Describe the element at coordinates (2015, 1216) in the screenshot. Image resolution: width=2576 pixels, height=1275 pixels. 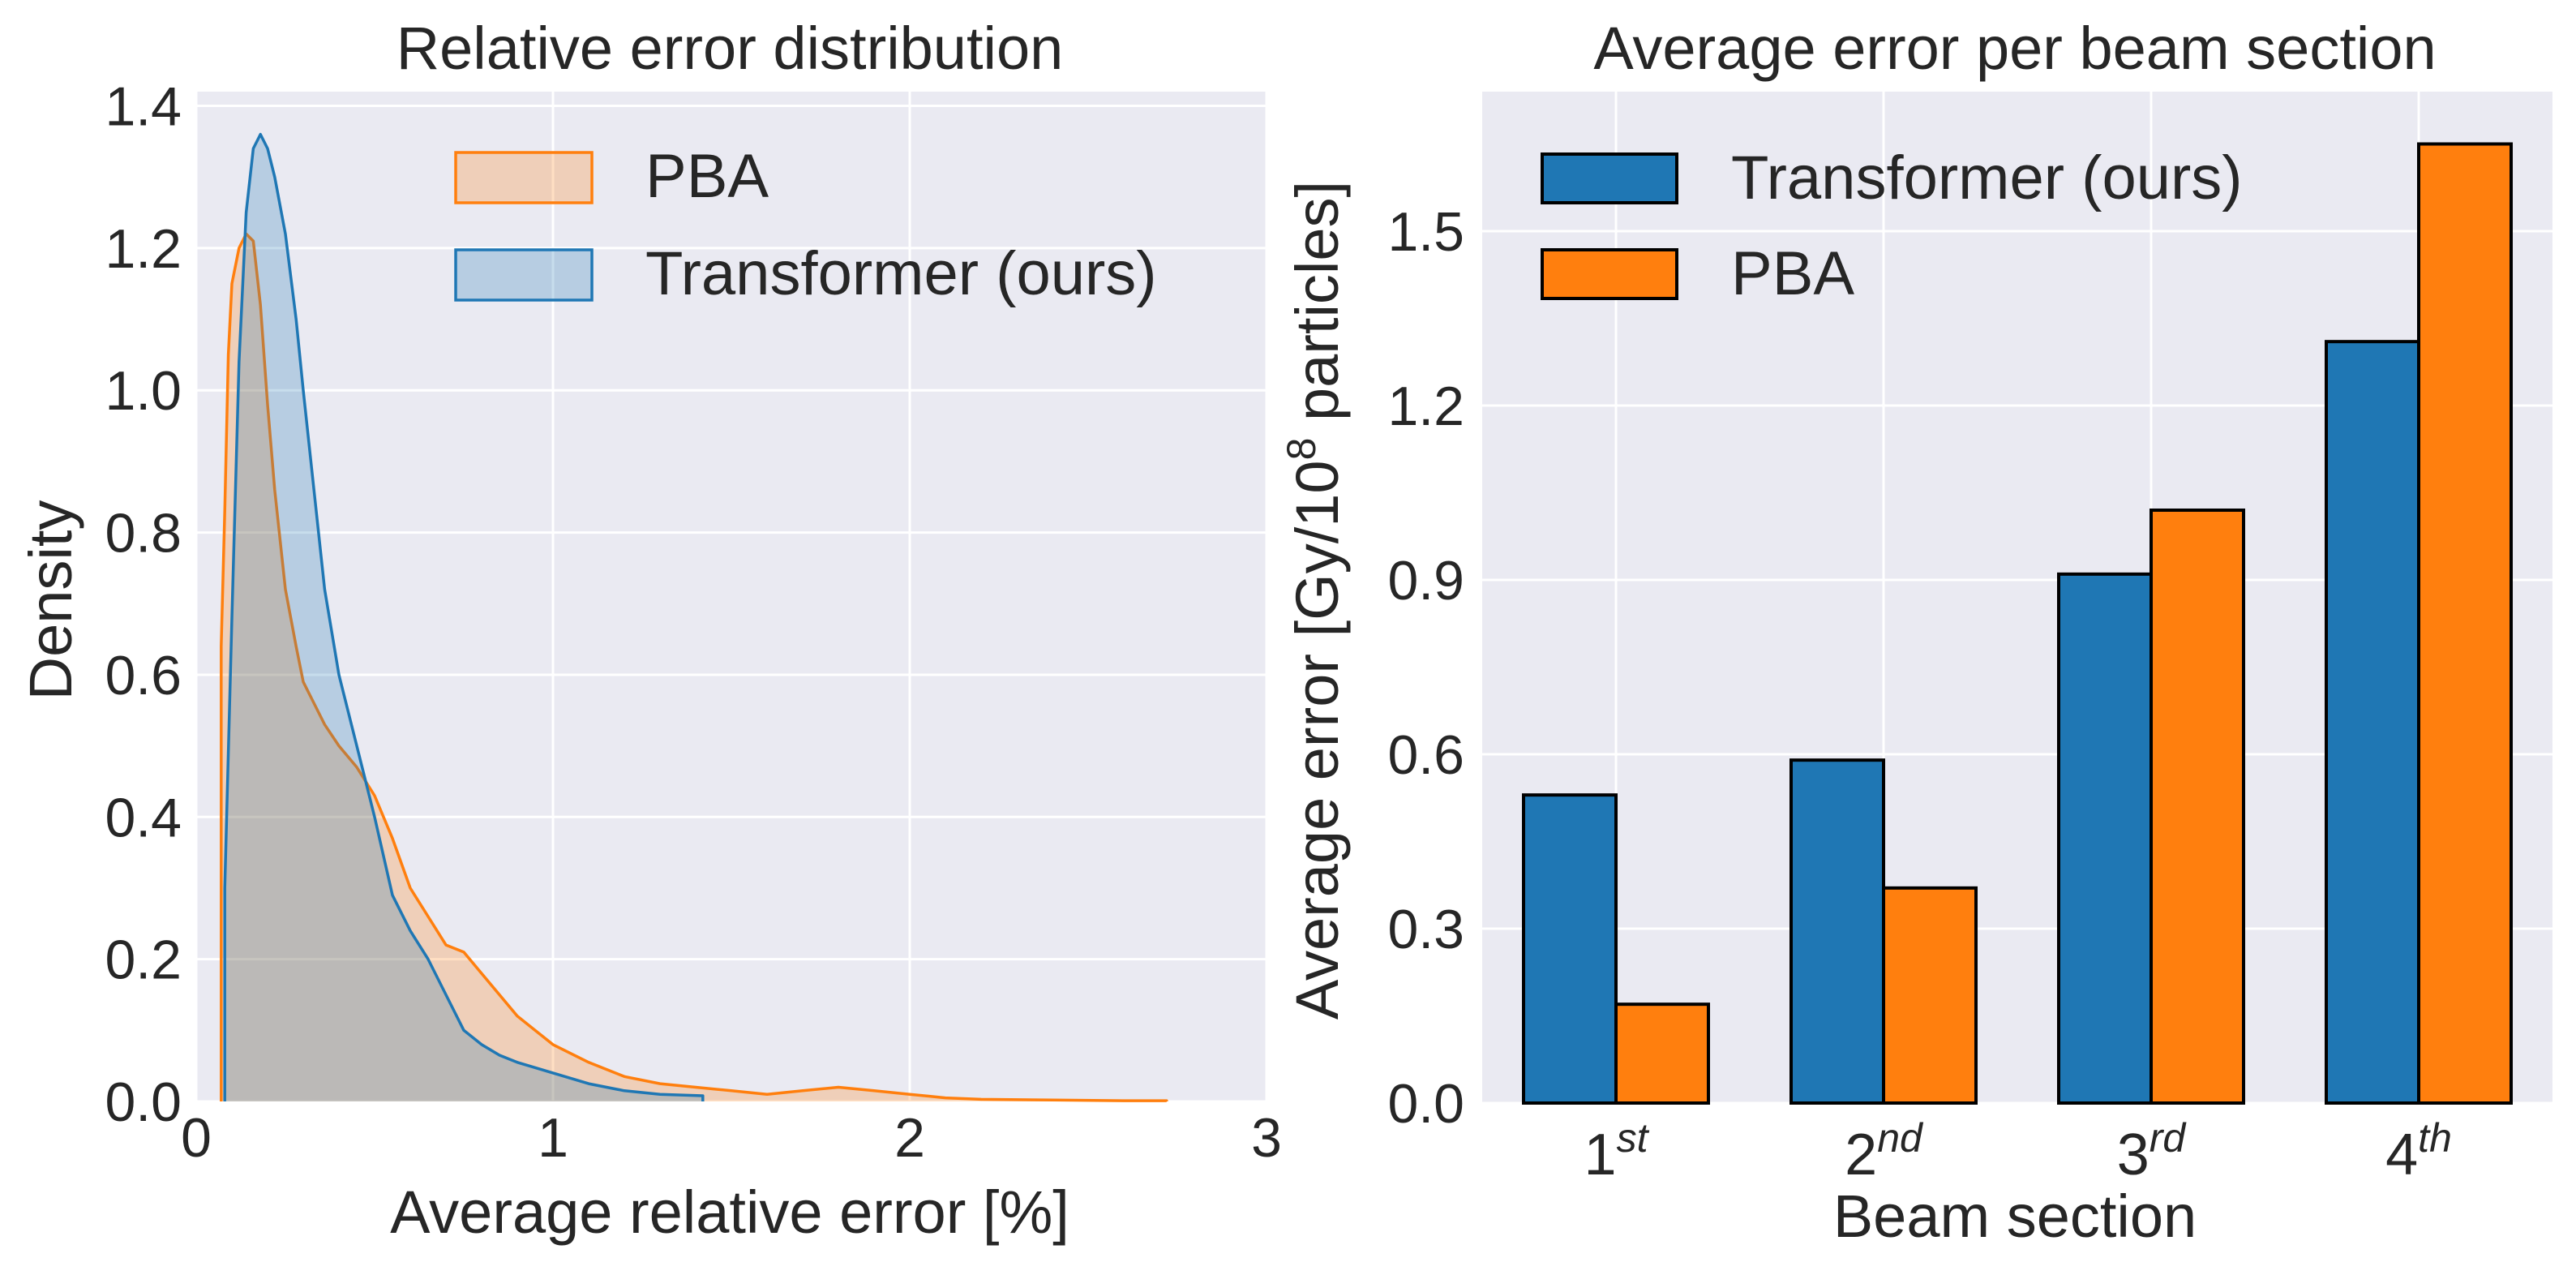
I see `bar-x-axis-label: Beam section` at that location.